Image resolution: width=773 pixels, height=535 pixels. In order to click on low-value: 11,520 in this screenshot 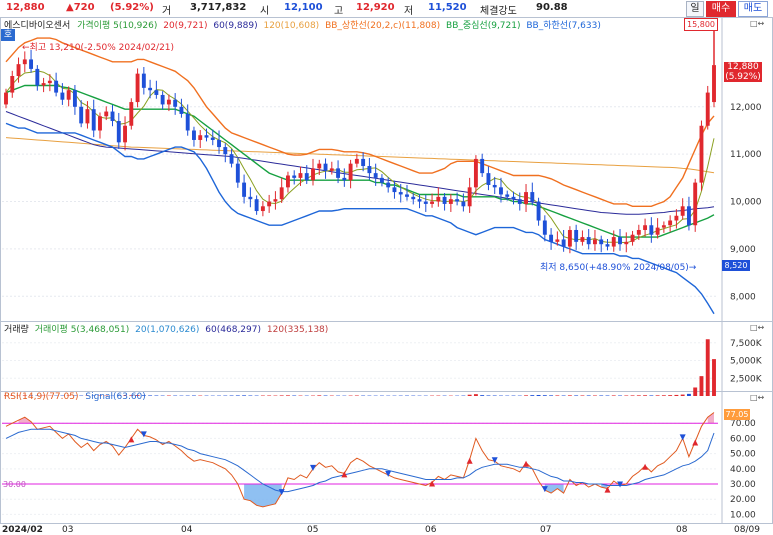, I will do `click(447, 7)`.